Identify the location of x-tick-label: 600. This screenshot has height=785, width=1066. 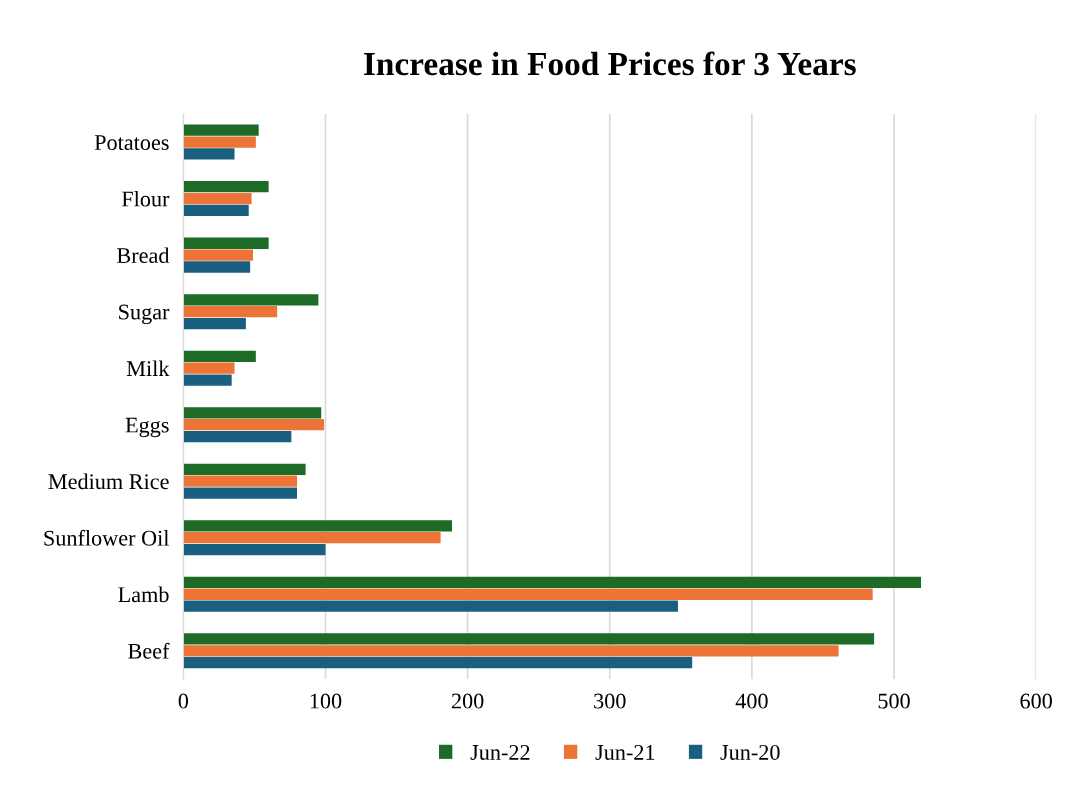
(1036, 701).